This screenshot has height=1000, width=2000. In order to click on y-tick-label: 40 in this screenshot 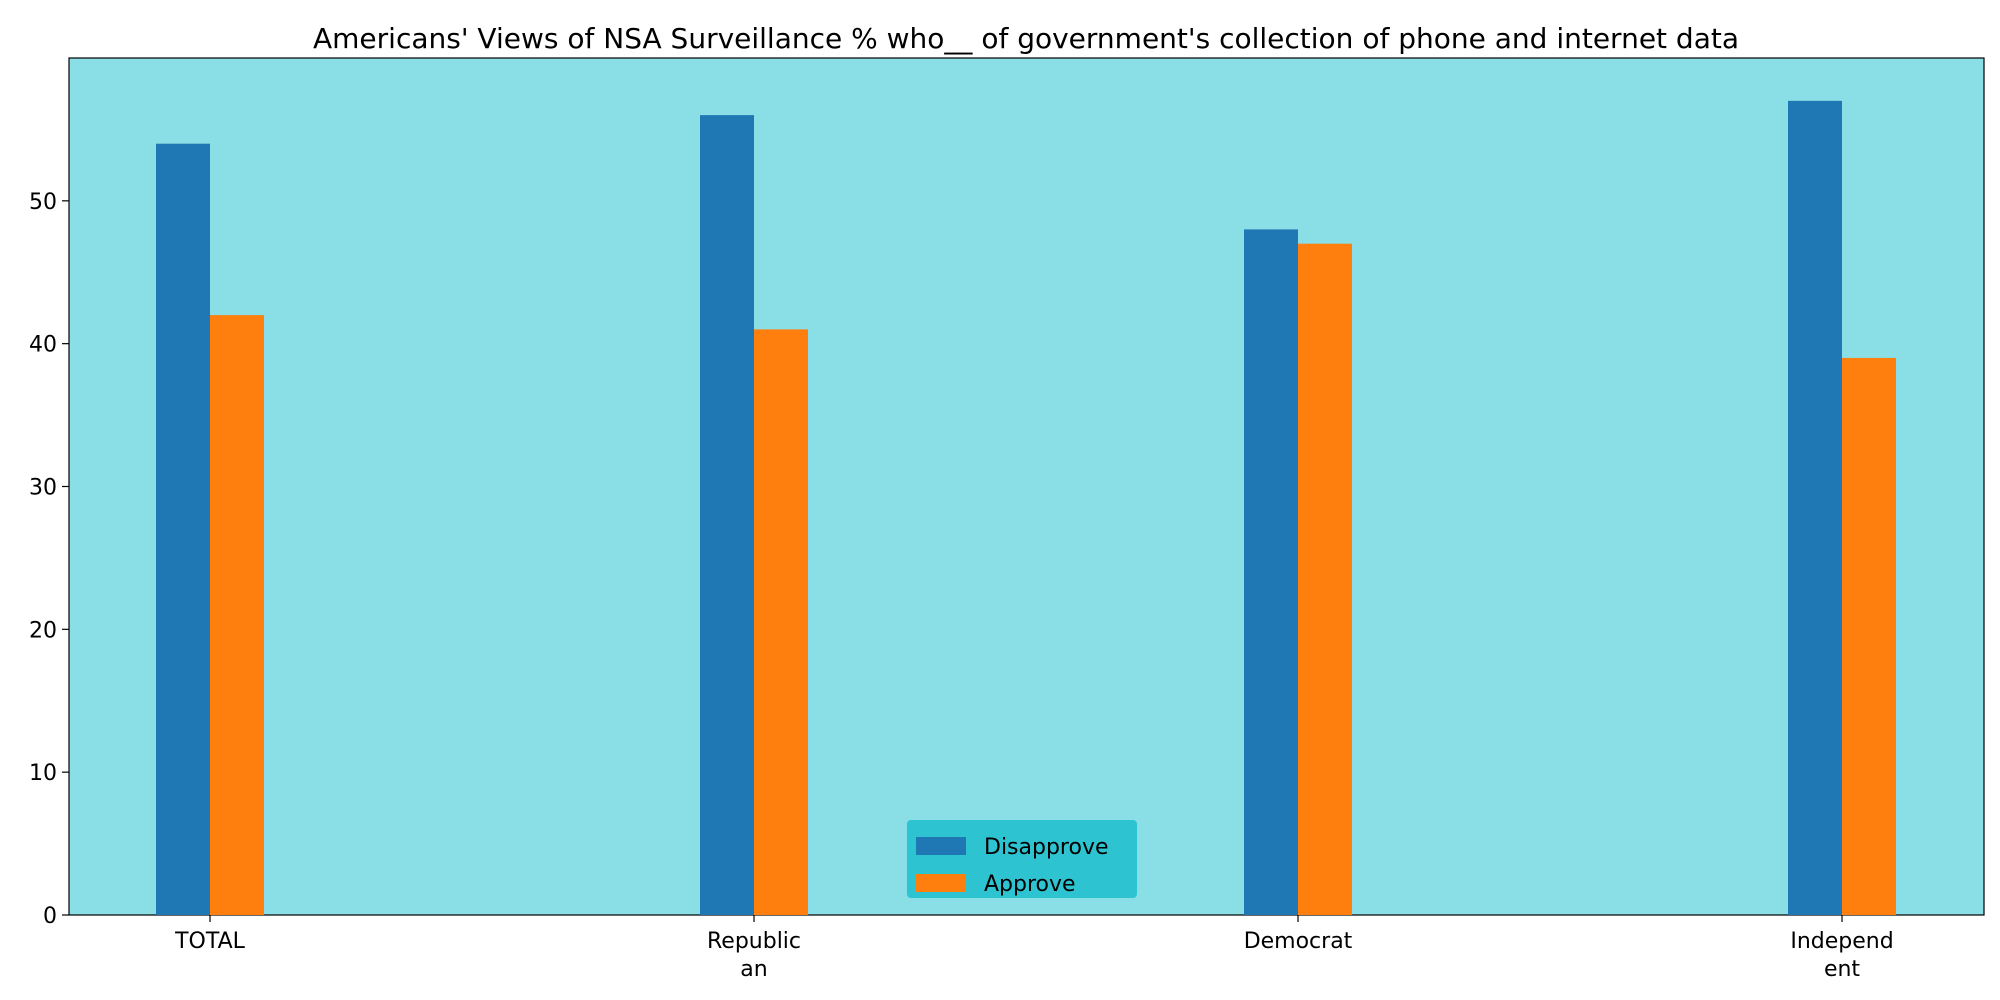, I will do `click(43, 345)`.